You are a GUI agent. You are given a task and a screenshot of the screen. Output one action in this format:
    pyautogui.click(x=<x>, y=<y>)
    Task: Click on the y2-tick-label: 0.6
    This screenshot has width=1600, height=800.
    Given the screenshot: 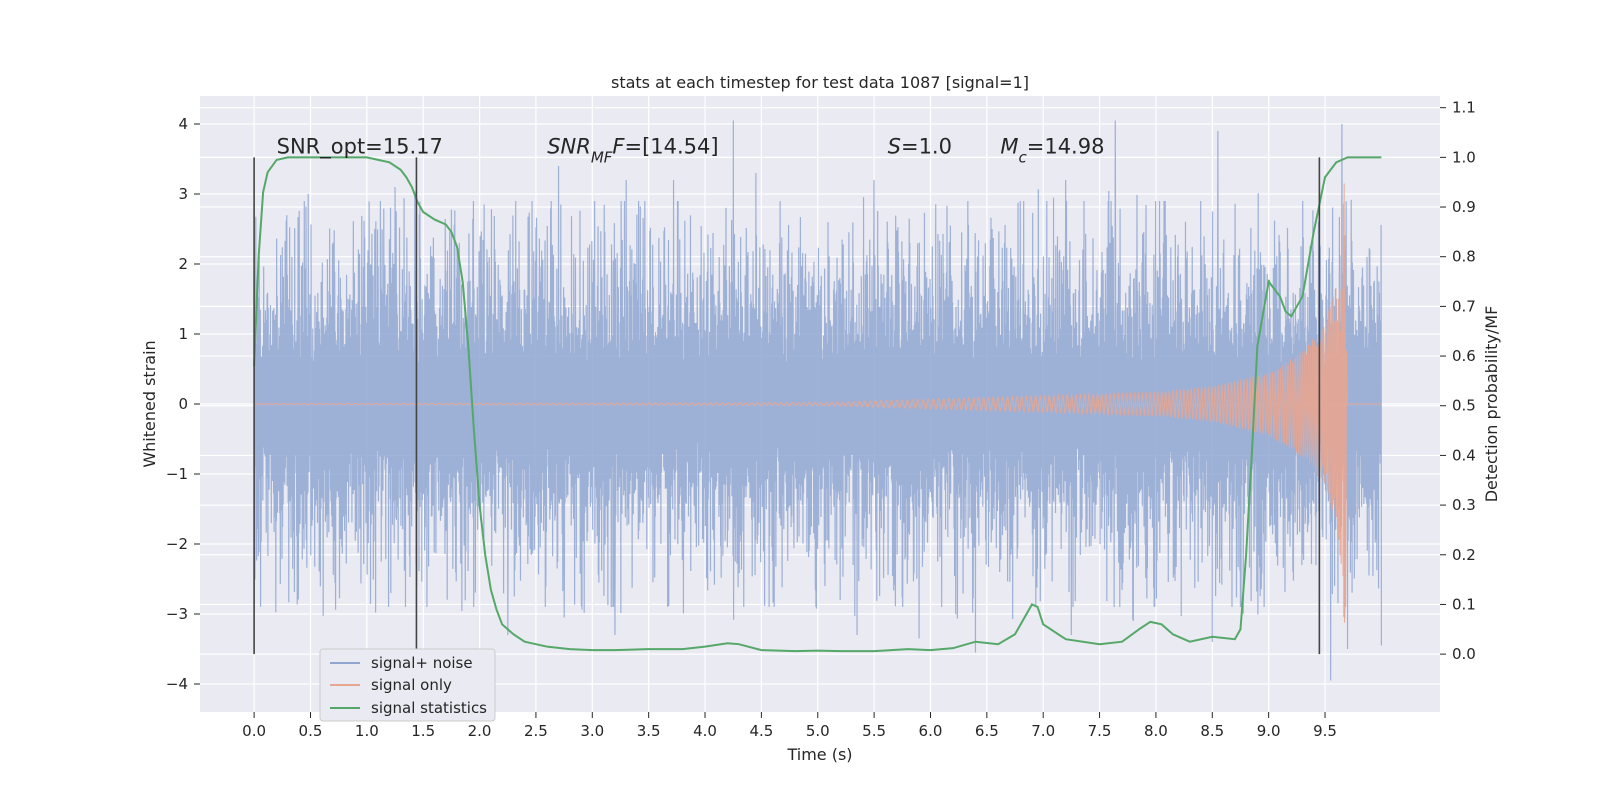 What is the action you would take?
    pyautogui.click(x=1464, y=356)
    